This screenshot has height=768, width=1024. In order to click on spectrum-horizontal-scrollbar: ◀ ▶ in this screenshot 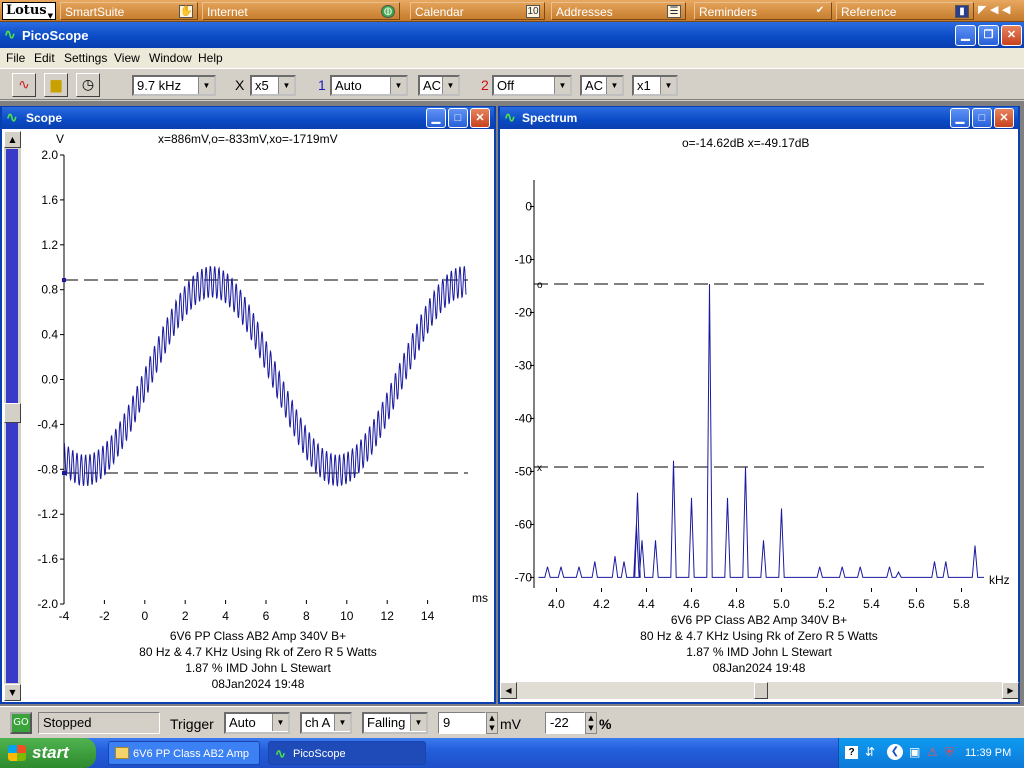, I will do `click(759, 690)`.